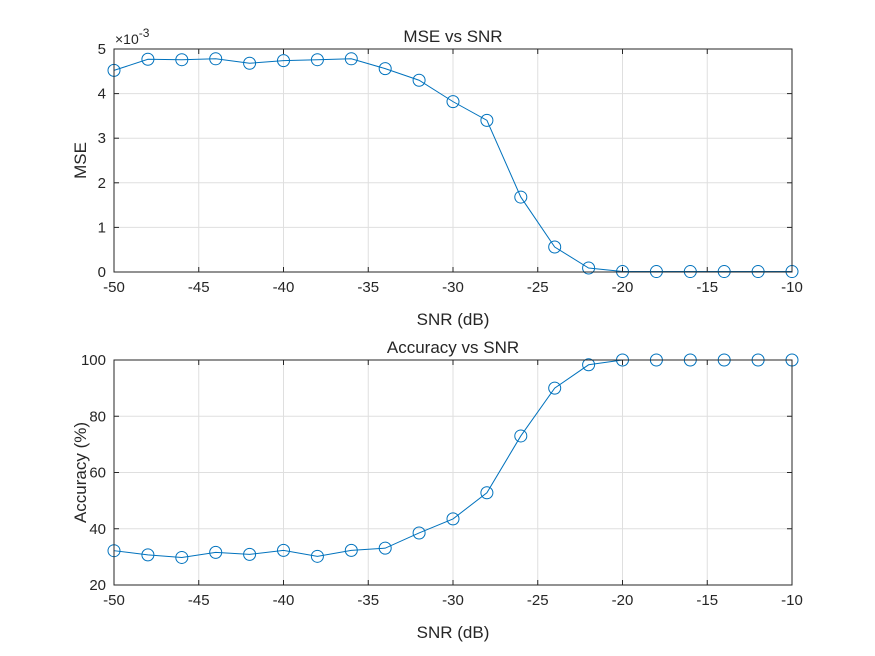 This screenshot has width=875, height=656. Describe the element at coordinates (453, 287) in the screenshot. I see `mse-x-tick-label: -30` at that location.